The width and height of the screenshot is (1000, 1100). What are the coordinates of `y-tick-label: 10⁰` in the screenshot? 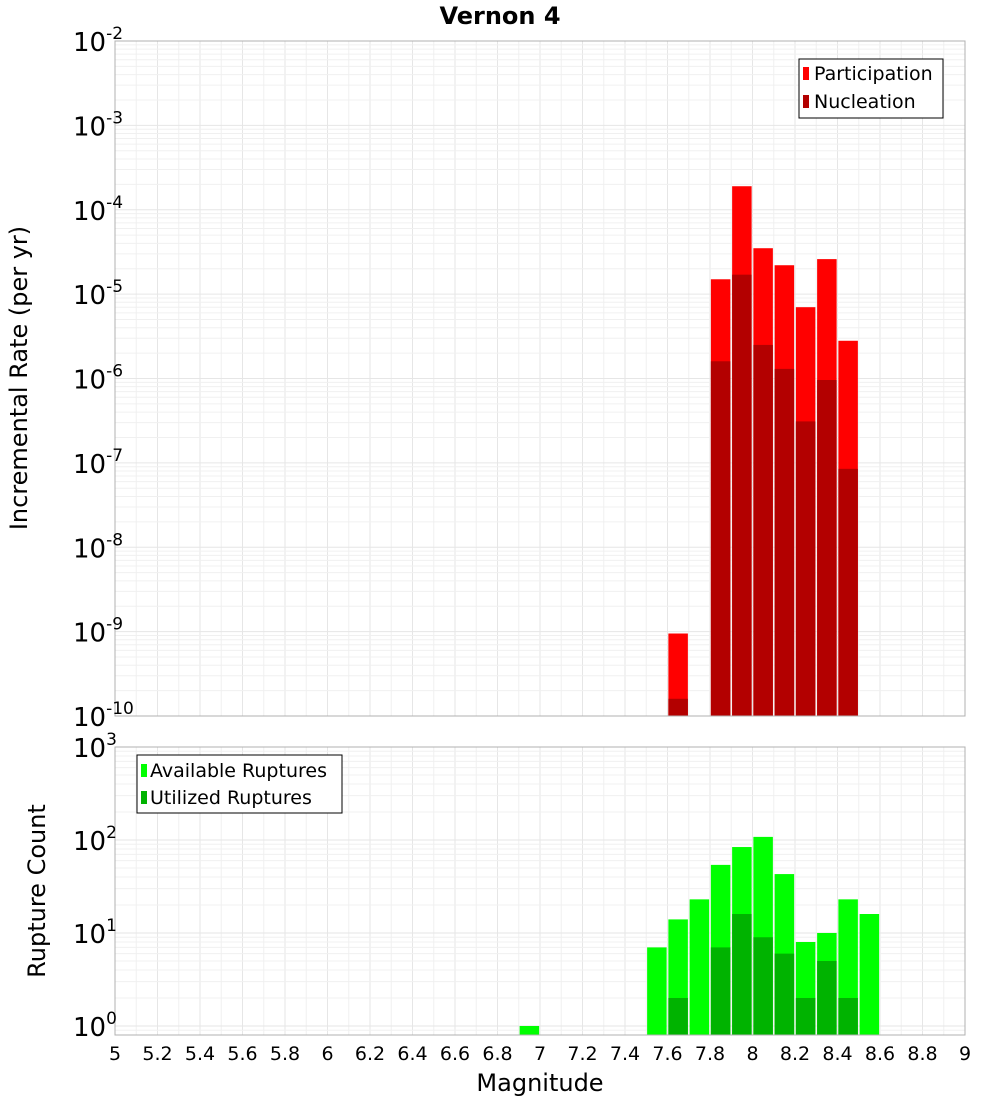 It's located at (95, 1026).